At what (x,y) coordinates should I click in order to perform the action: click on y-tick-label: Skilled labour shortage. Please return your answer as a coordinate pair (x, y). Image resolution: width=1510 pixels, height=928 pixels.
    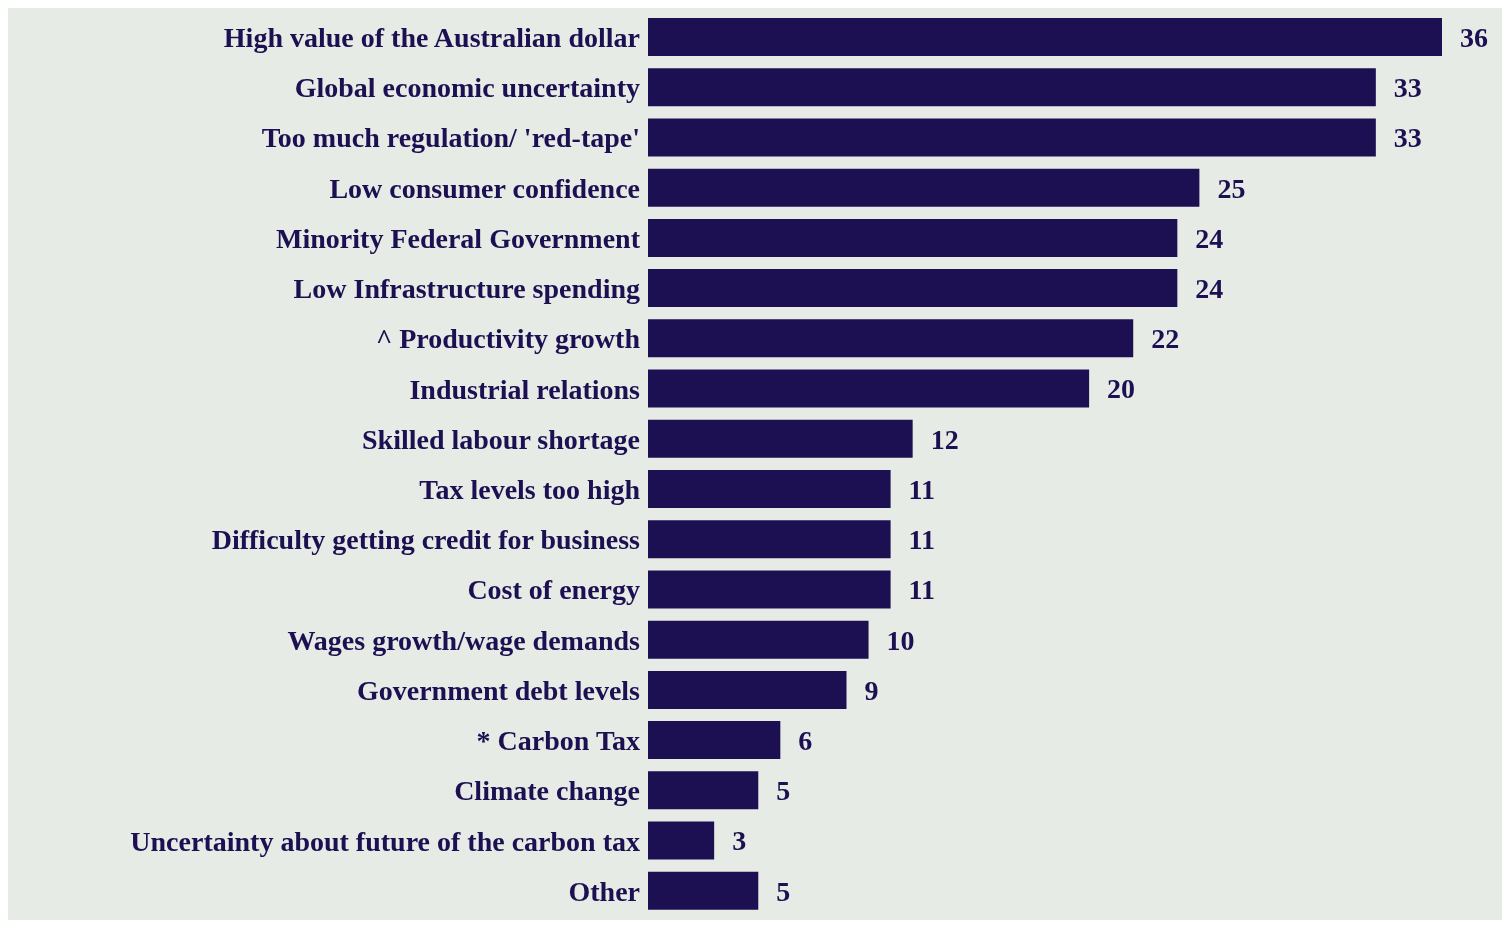
    Looking at the image, I should click on (501, 439).